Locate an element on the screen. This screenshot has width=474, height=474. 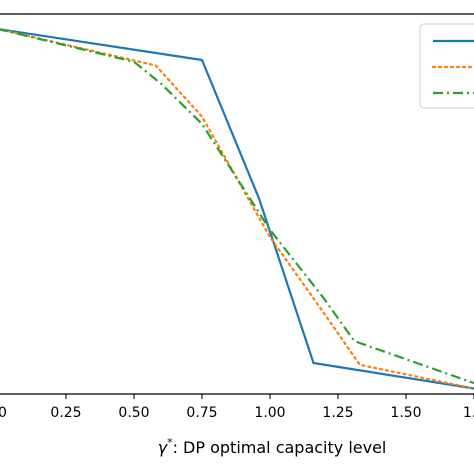
x-tick-label: 0.75 is located at coordinates (201, 413).